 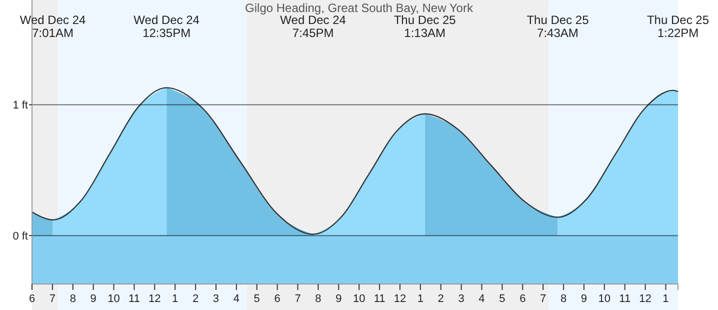 What do you see at coordinates (678, 26) in the screenshot?
I see `annotation: Thu Dec 25 1:22PM` at bounding box center [678, 26].